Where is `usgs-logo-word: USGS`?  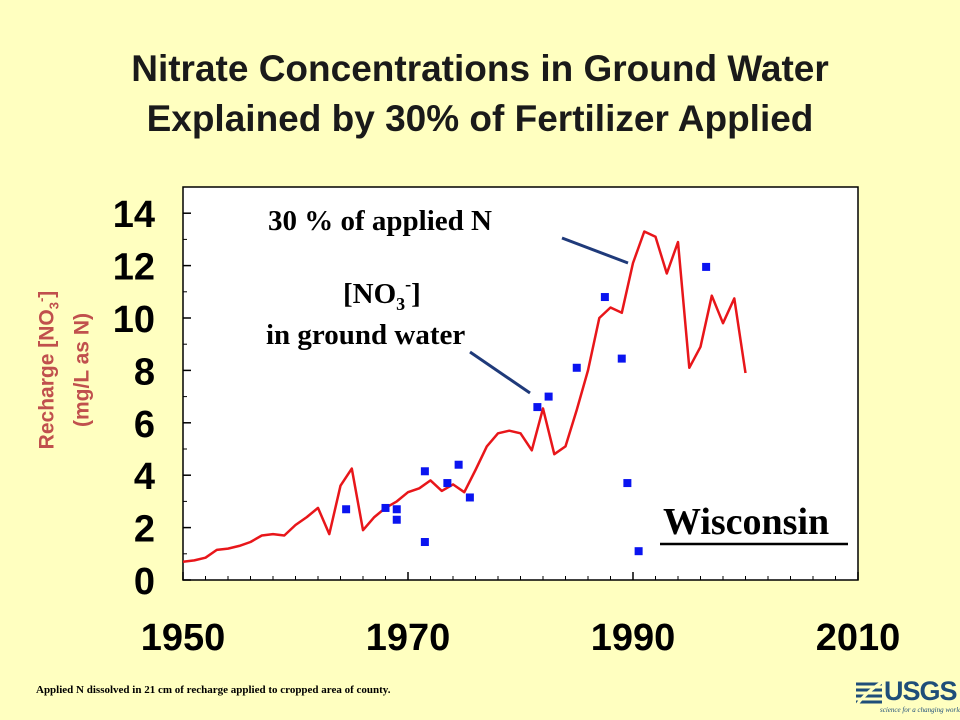
usgs-logo-word: USGS is located at coordinates (921, 691).